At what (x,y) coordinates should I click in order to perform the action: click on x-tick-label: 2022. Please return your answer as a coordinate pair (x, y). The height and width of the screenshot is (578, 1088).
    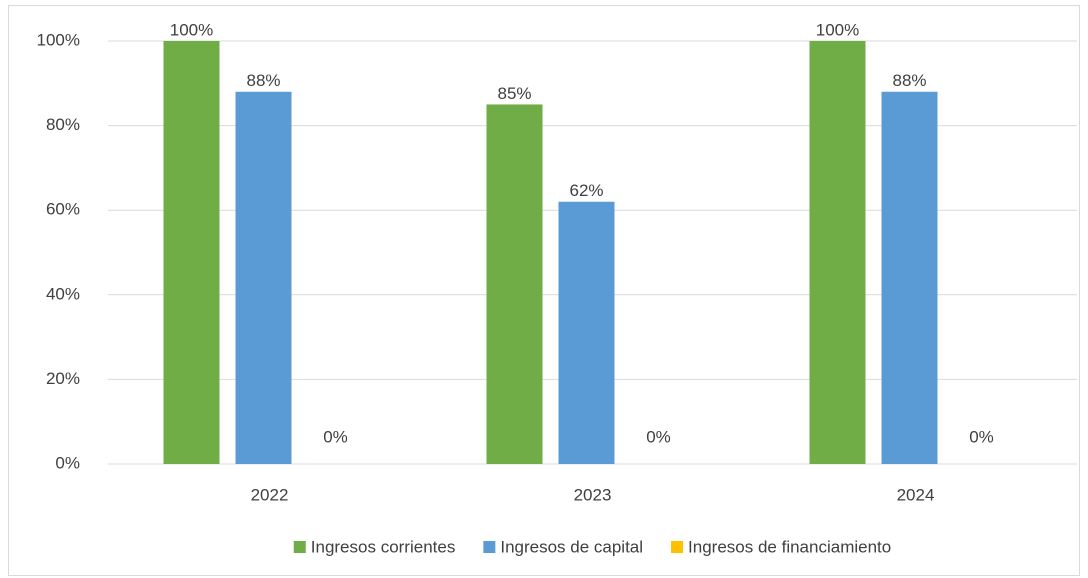
    Looking at the image, I should click on (270, 494).